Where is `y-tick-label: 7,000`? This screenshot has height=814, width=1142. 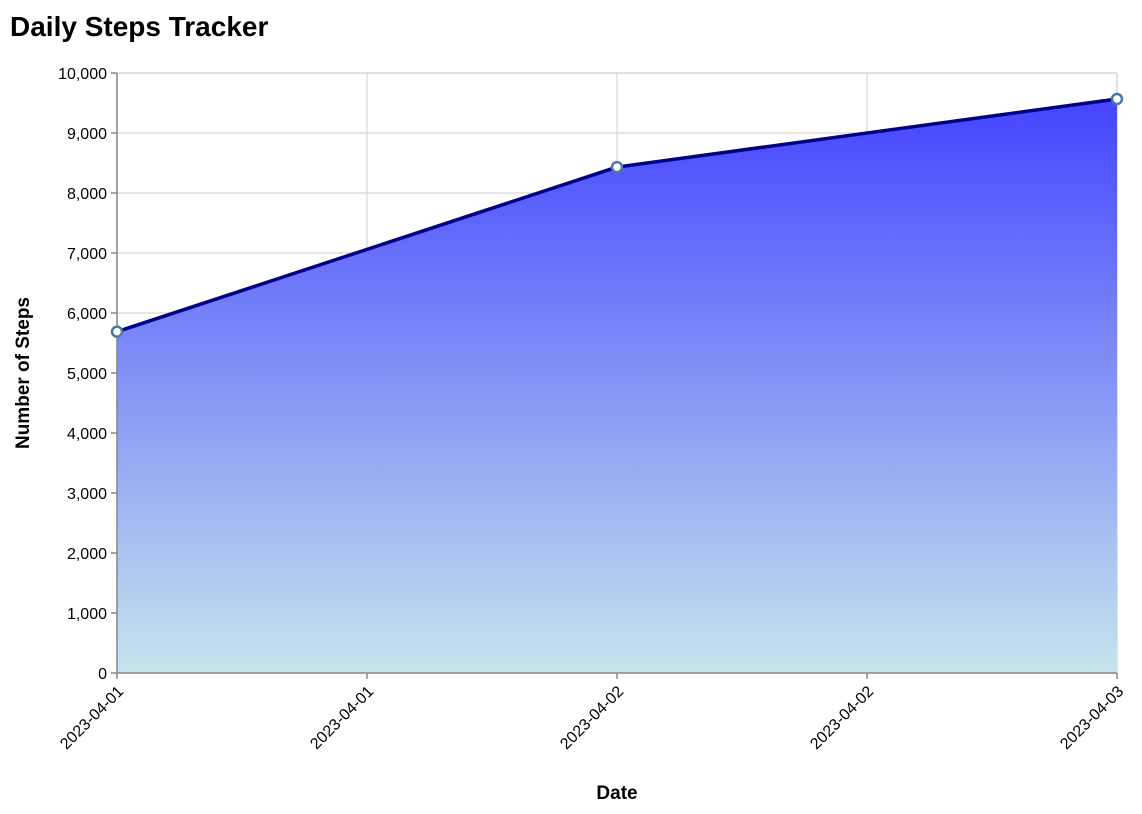
y-tick-label: 7,000 is located at coordinates (87, 254).